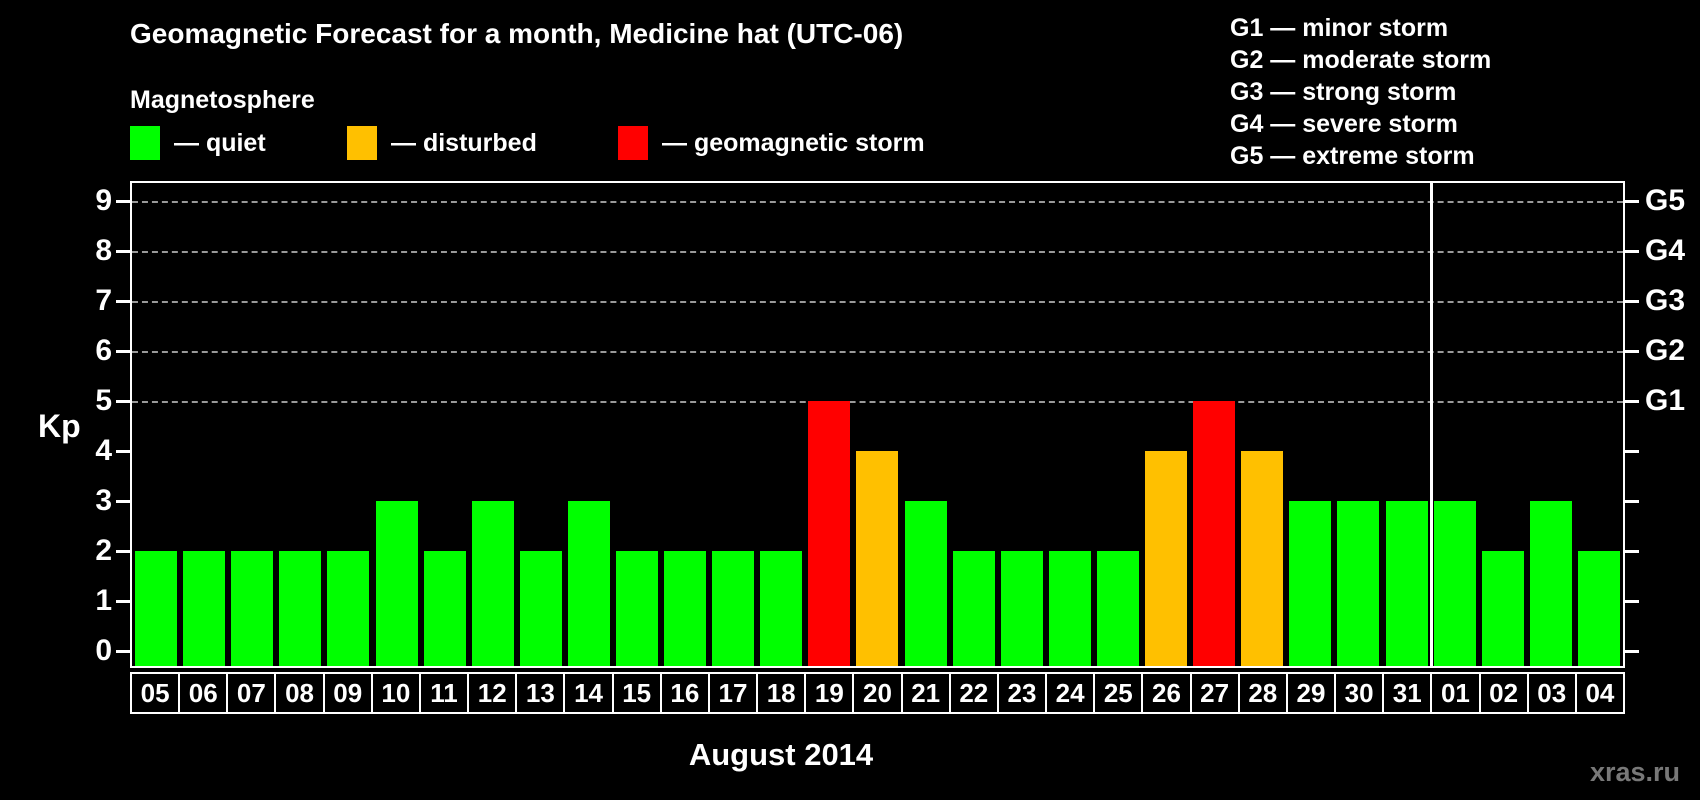  Describe the element at coordinates (1551, 693) in the screenshot. I see `day-cell-03: 03` at that location.